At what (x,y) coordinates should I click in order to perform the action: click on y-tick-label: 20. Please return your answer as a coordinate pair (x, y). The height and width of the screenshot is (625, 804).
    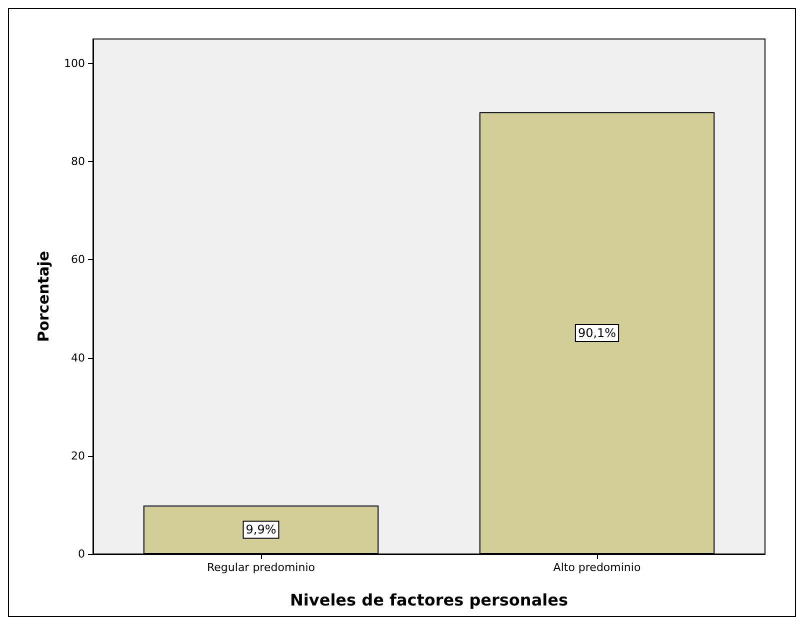
    Looking at the image, I should click on (78, 455).